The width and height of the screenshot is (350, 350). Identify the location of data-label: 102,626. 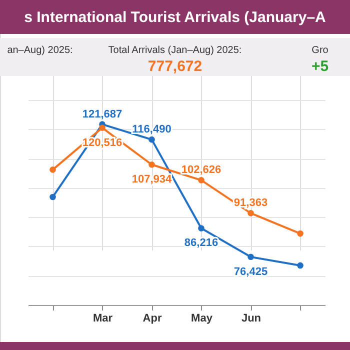
(201, 170).